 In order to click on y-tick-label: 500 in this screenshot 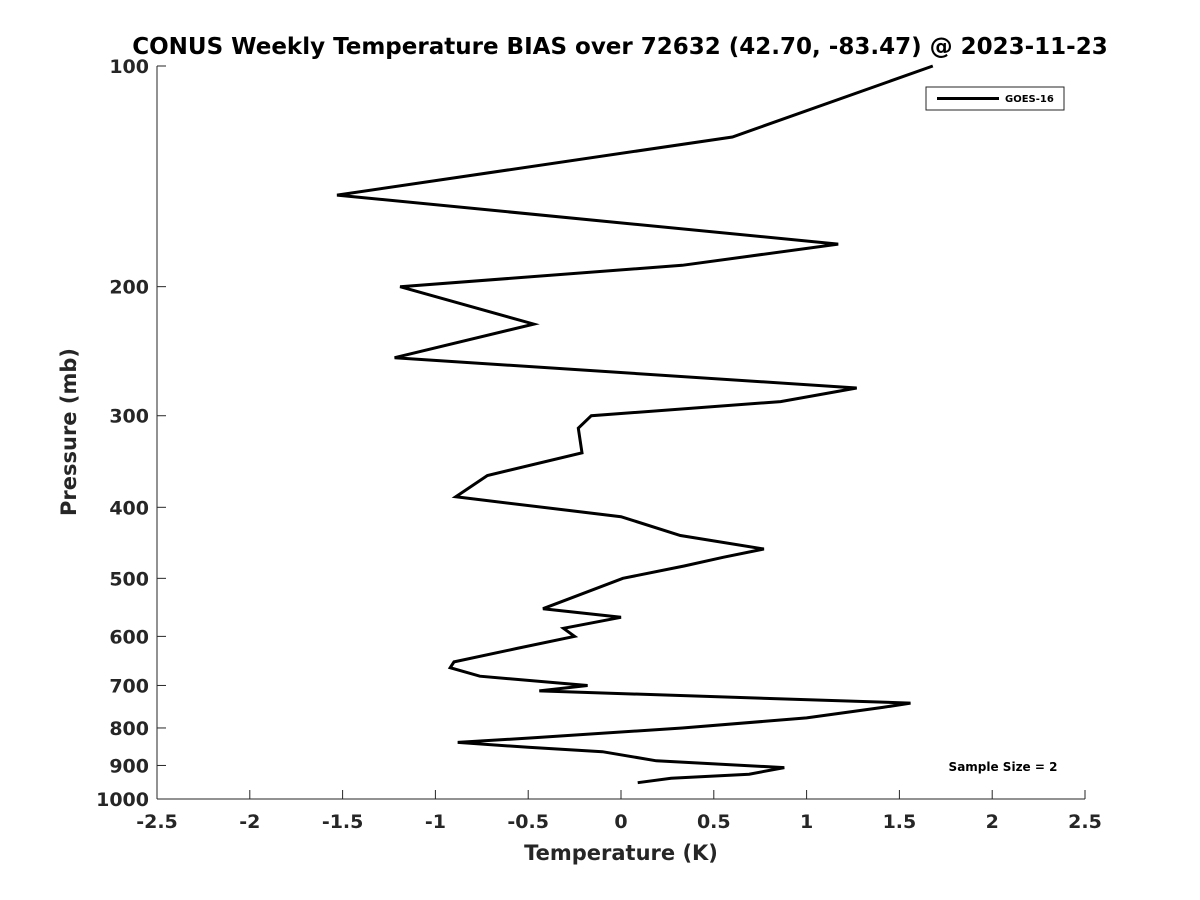, I will do `click(129, 579)`.